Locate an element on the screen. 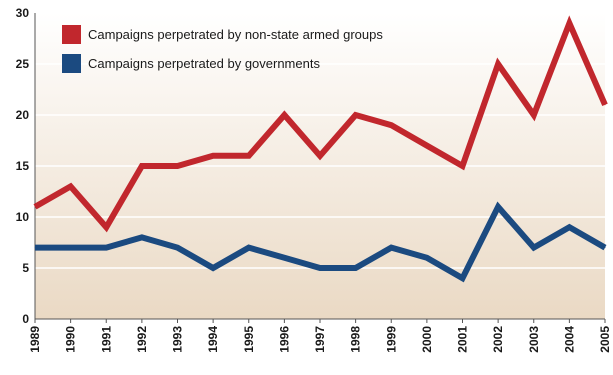 The height and width of the screenshot is (375, 613). x-tick-label: 2000 is located at coordinates (427, 339).